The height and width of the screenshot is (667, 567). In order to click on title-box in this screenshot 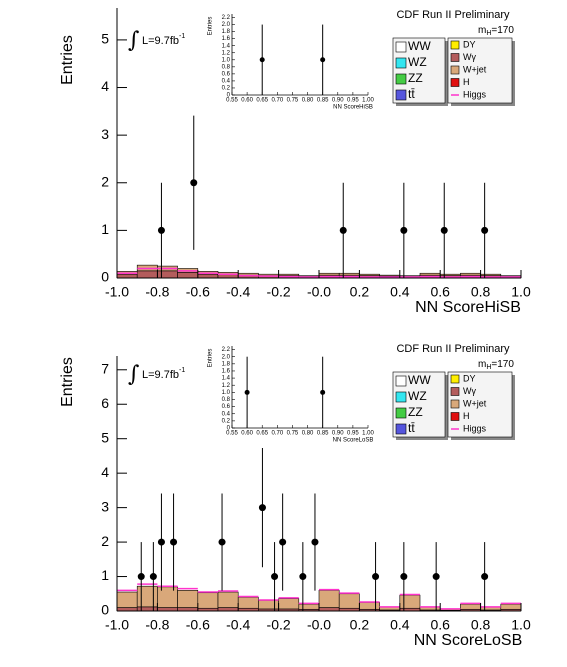, I will do `click(453, 15)`.